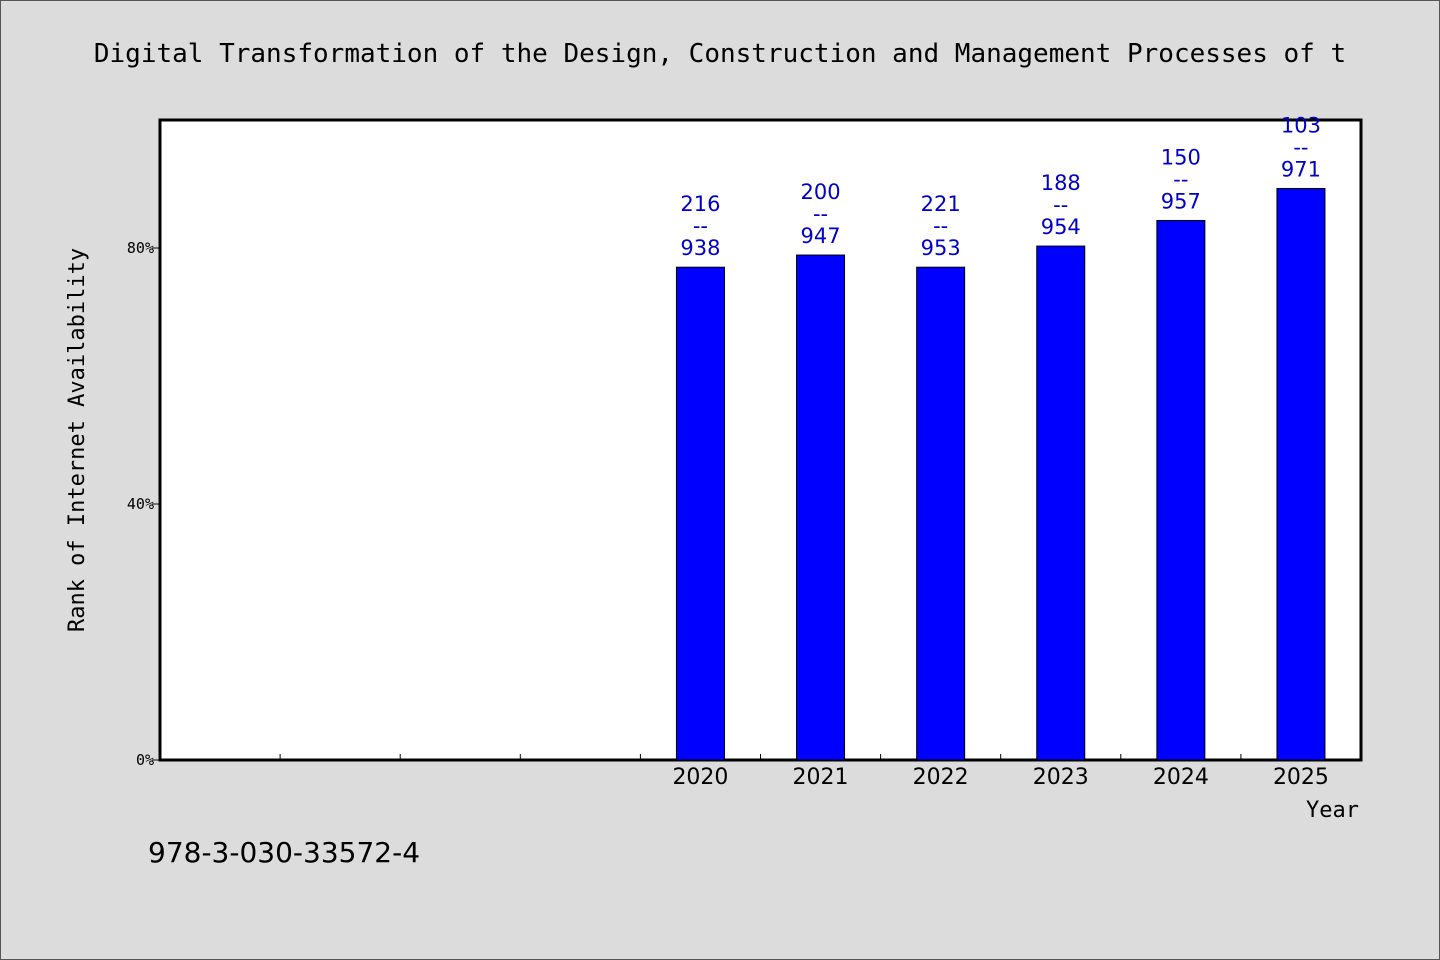 This screenshot has height=960, width=1440. What do you see at coordinates (1061, 183) in the screenshot?
I see `data-label: 188` at bounding box center [1061, 183].